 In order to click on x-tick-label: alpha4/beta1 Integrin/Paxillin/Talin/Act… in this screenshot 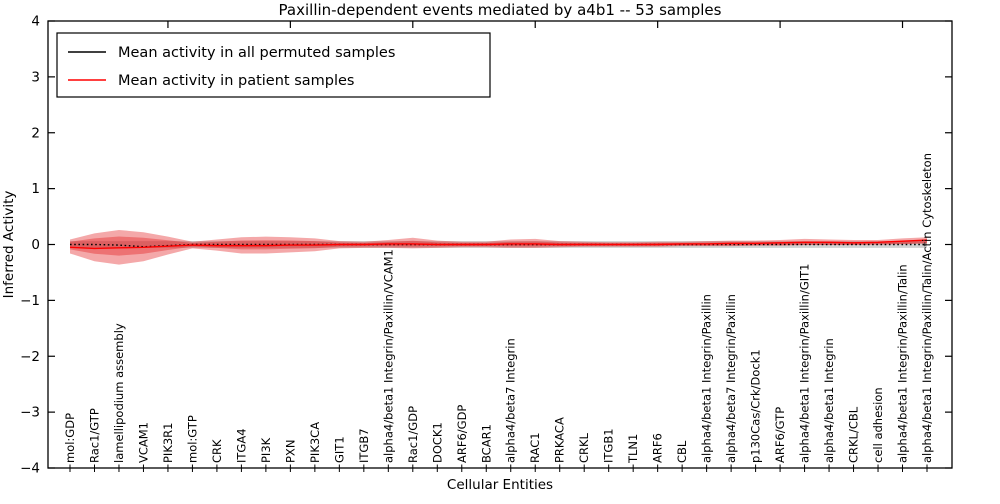, I will do `click(927, 308)`.